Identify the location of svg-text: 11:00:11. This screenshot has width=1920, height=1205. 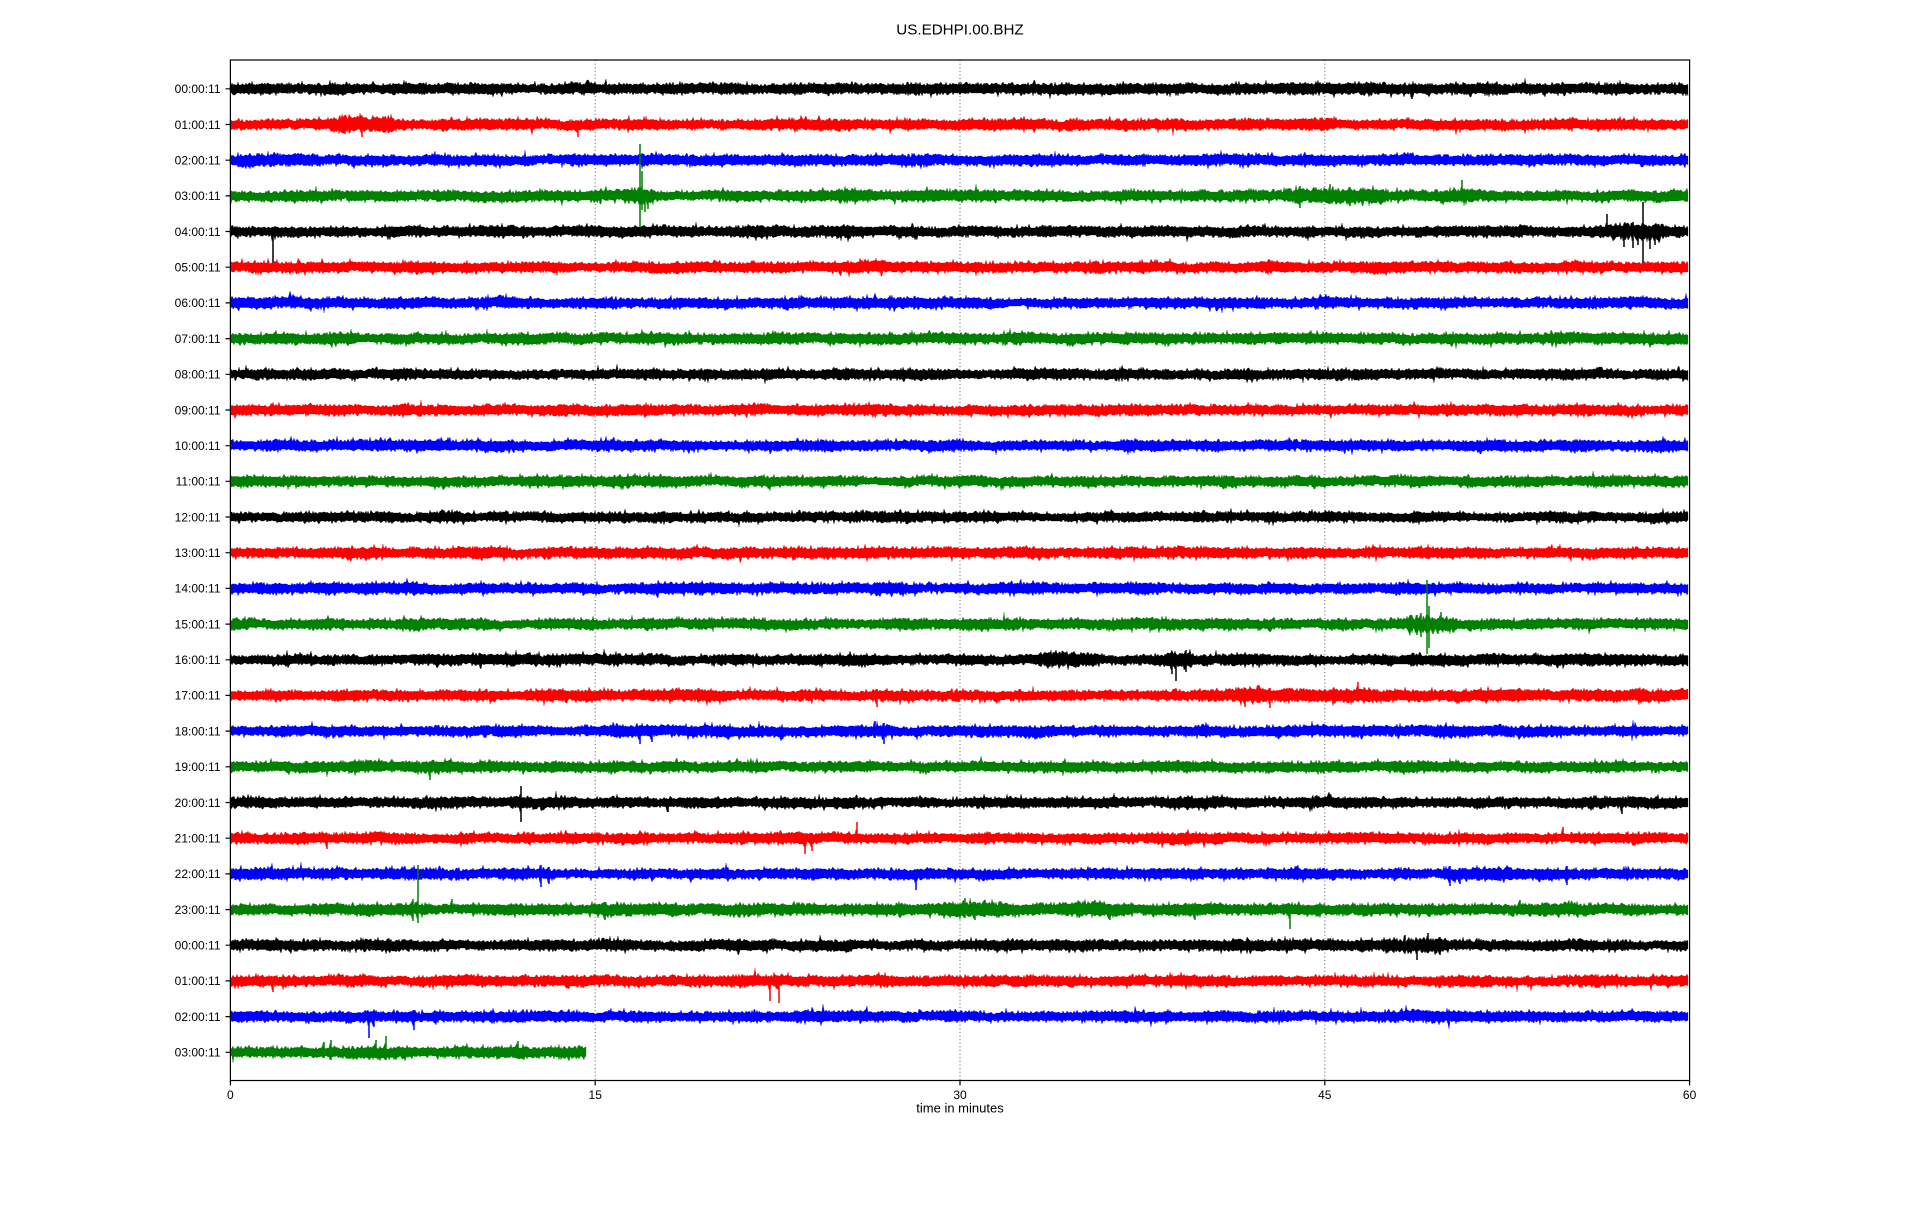
(198, 482).